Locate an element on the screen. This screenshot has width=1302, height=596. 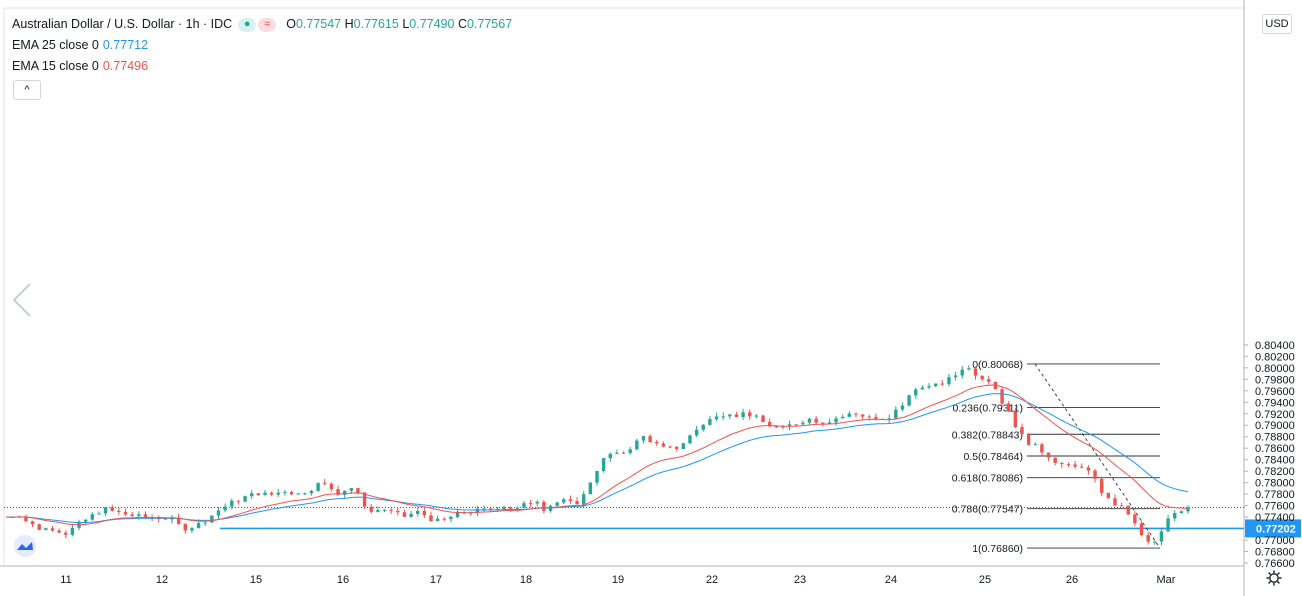
close-label: C is located at coordinates (462, 24).